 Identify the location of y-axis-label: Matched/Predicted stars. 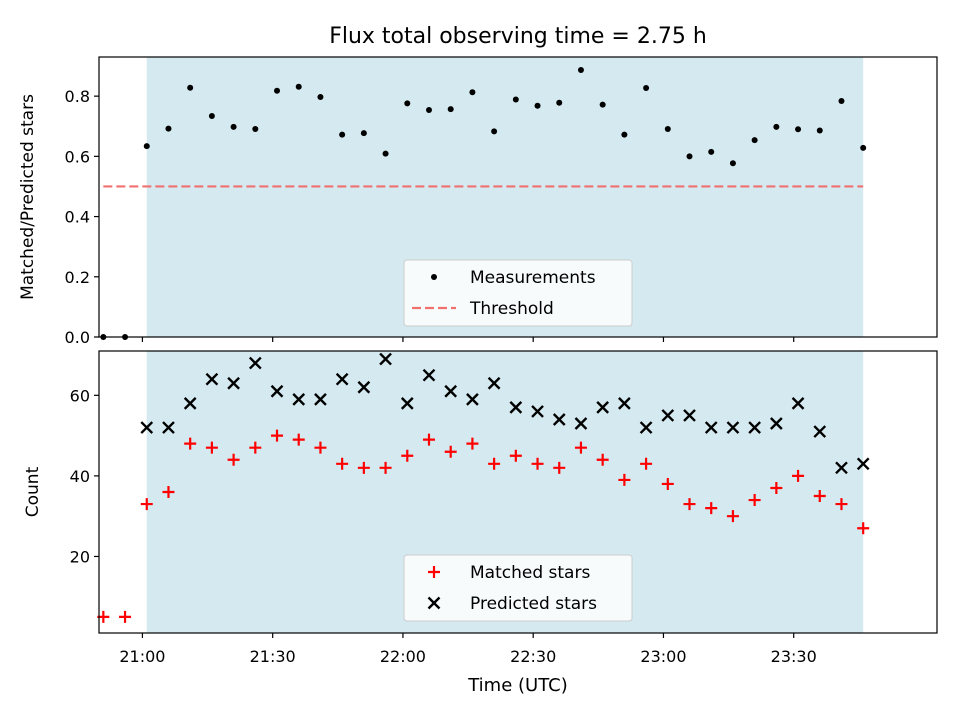
(28, 197).